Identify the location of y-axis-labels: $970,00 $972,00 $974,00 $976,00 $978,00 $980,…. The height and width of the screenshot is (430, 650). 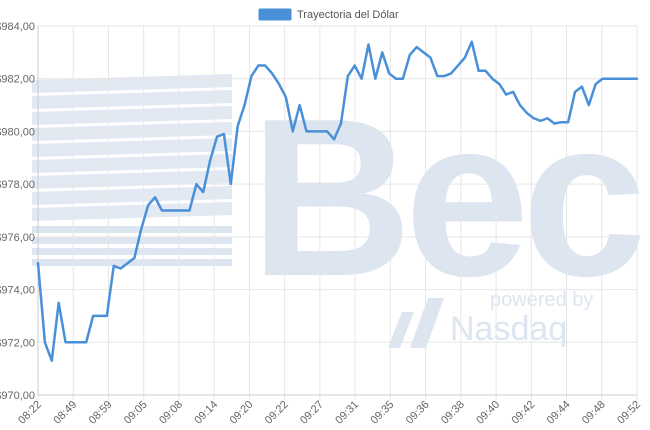
(17, 211).